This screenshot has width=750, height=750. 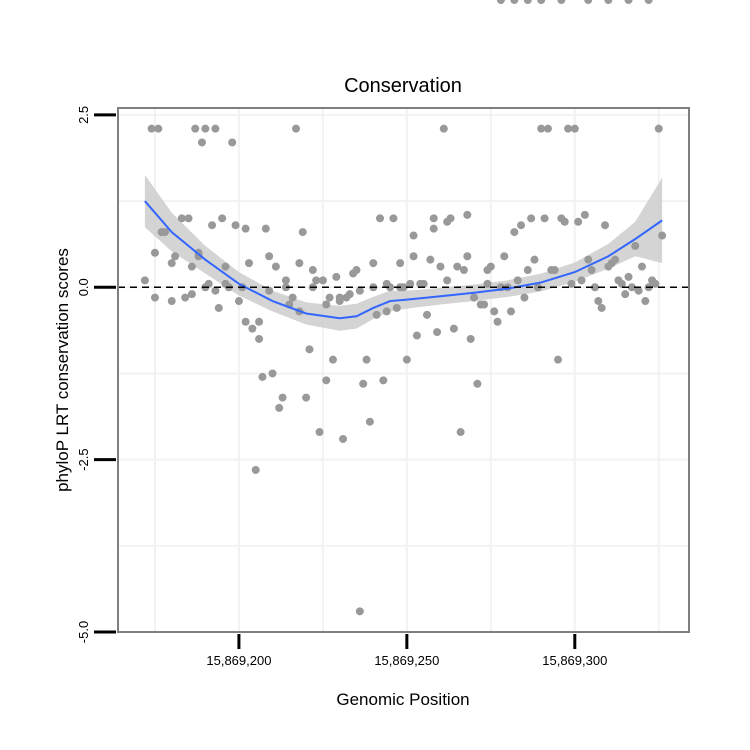 I want to click on x-axis-label: Genomic Position, so click(x=402, y=699).